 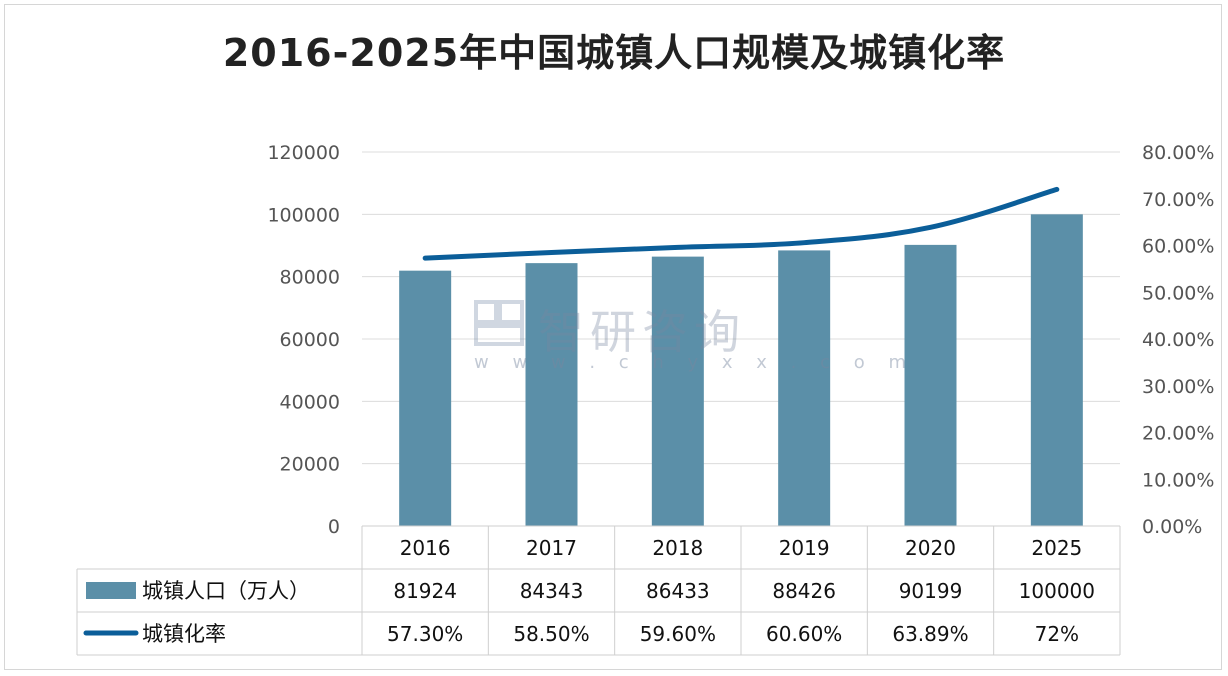 I want to click on bar-value-label: 100000, so click(x=1057, y=591).